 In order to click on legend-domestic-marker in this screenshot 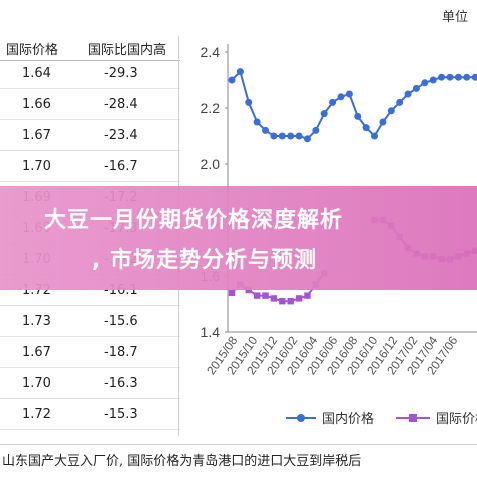, I will do `click(301, 418)`.